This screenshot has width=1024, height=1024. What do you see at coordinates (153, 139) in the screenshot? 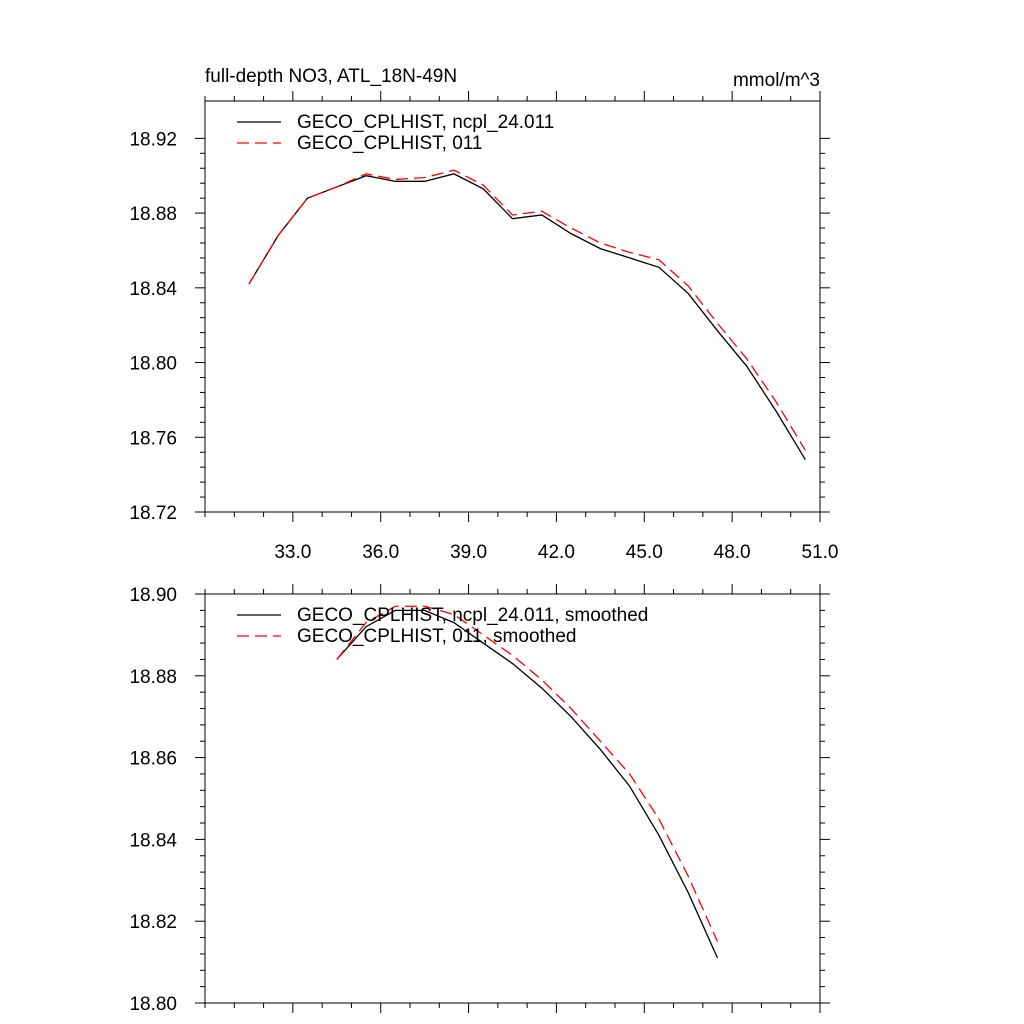
I see `top-y-tick-label: 18.92` at bounding box center [153, 139].